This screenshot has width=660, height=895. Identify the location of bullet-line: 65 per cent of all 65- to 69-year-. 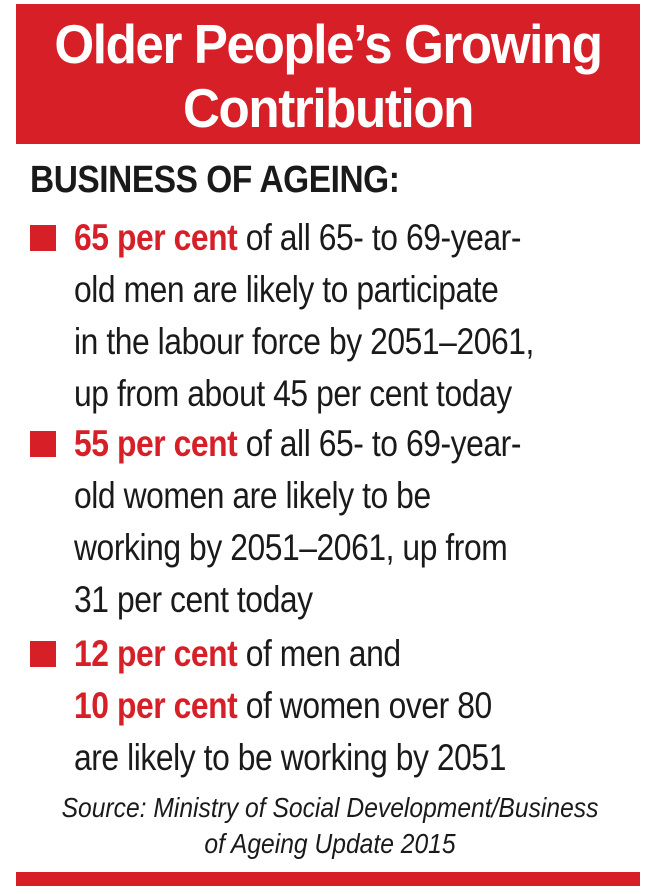
(304, 238).